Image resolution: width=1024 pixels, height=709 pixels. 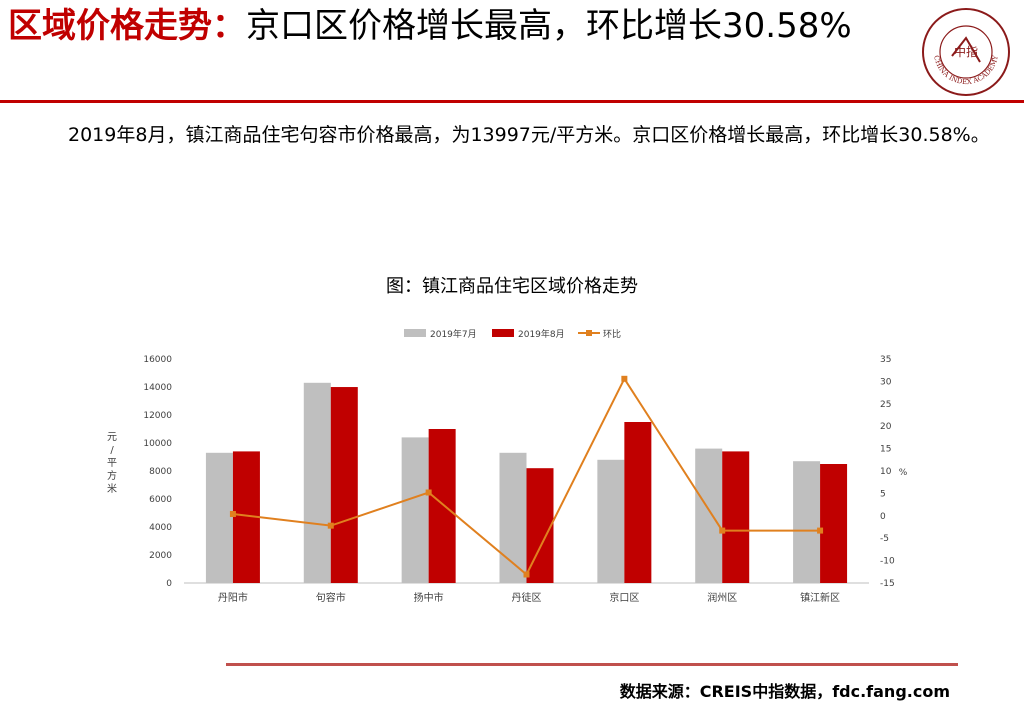 I want to click on y2-tick-label: 25, so click(x=885, y=405).